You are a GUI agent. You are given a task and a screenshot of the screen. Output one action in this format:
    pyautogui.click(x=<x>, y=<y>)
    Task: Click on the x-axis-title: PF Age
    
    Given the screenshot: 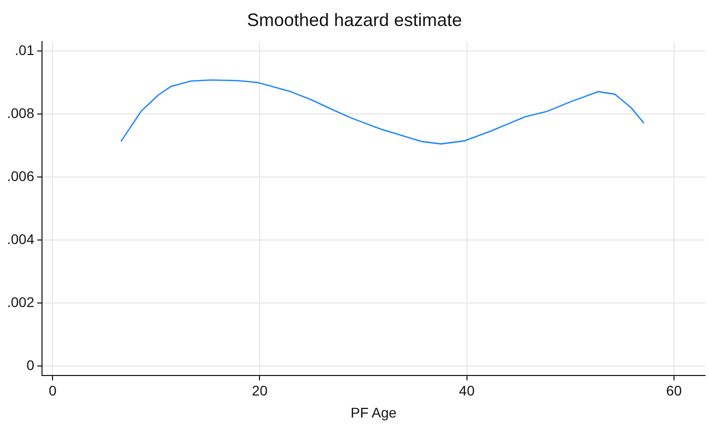 What is the action you would take?
    pyautogui.click(x=373, y=412)
    